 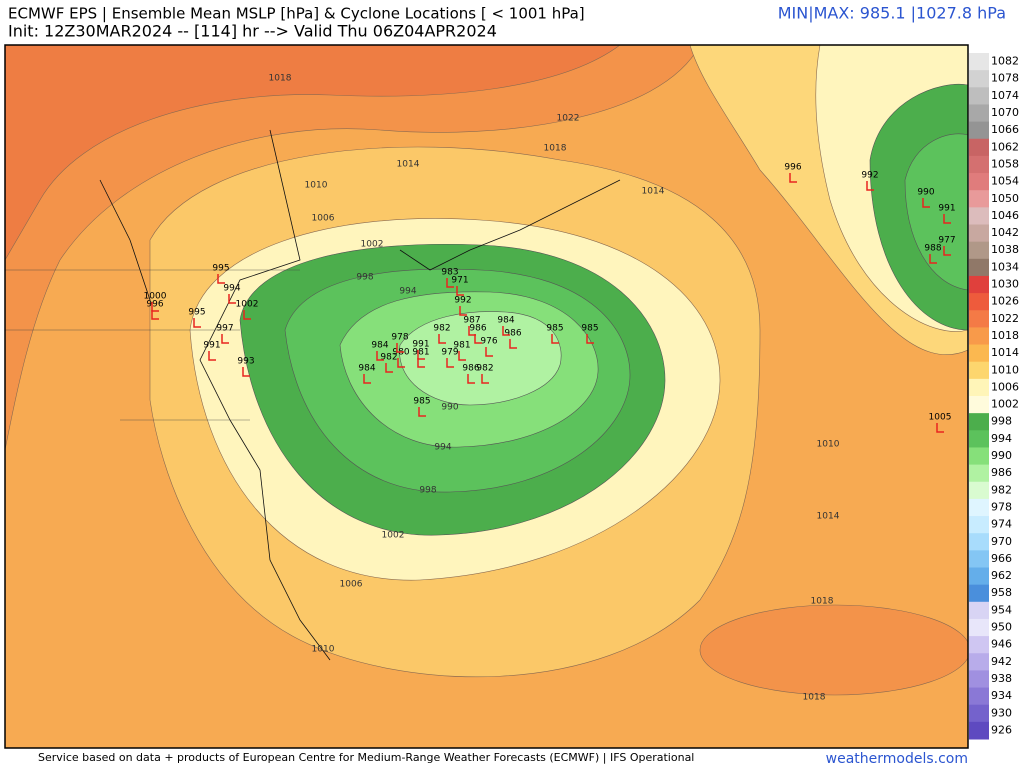 I want to click on colorbar-label: 1022, so click(x=1005, y=318).